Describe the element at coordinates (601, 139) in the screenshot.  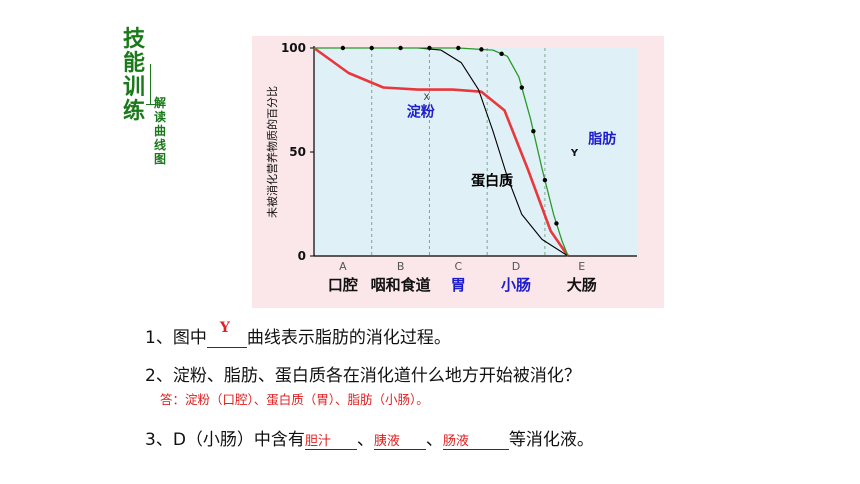
I see `series-label: 脂肪` at that location.